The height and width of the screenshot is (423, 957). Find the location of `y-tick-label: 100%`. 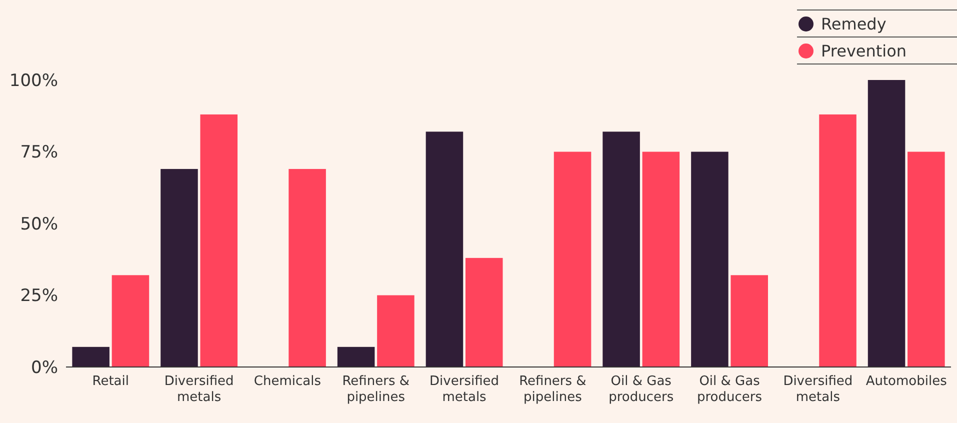

y-tick-label: 100% is located at coordinates (33, 80).